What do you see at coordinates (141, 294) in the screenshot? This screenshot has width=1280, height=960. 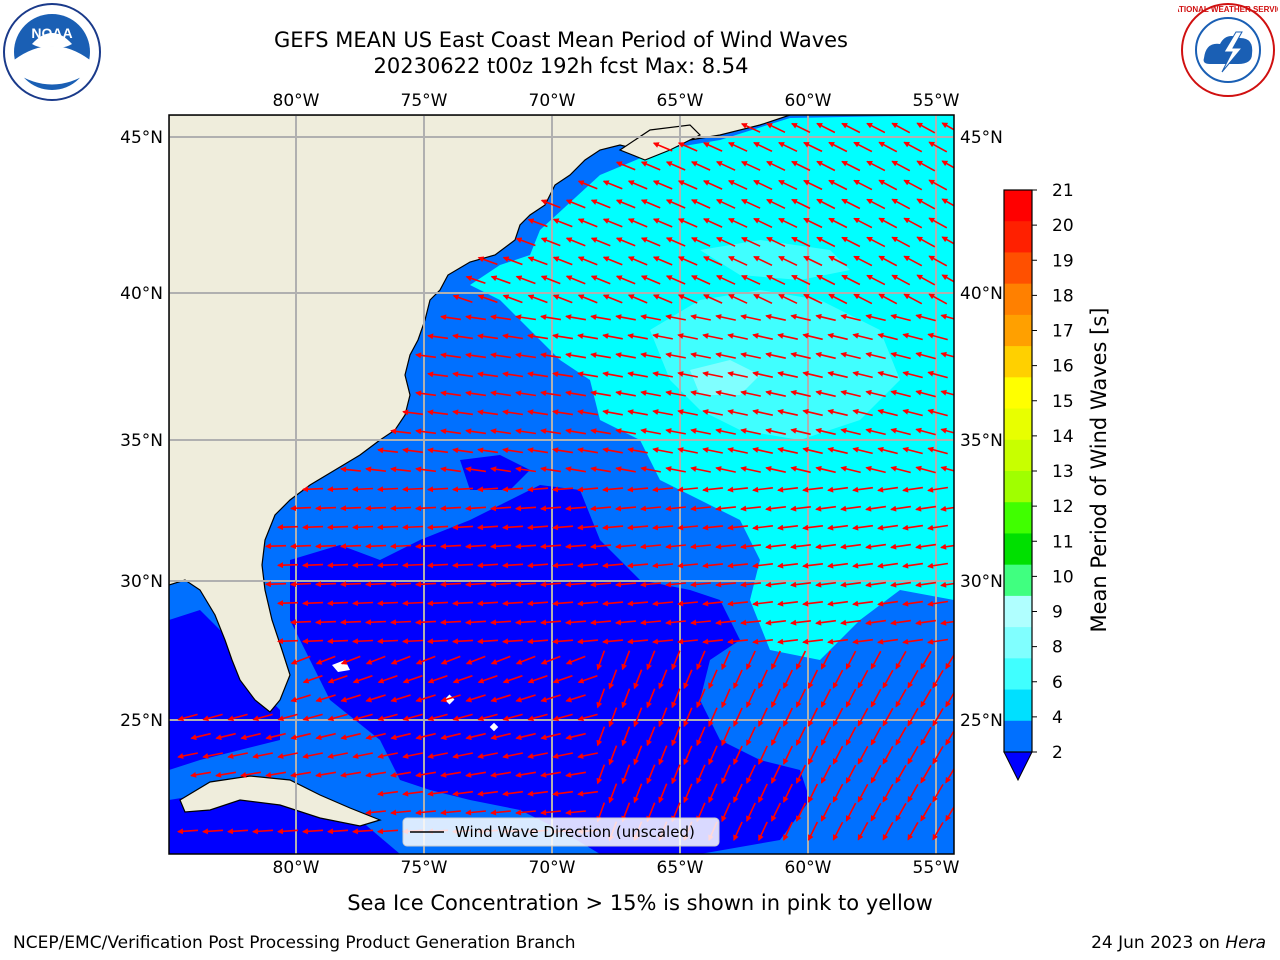 I see `lat-tick-label: 40°N` at bounding box center [141, 294].